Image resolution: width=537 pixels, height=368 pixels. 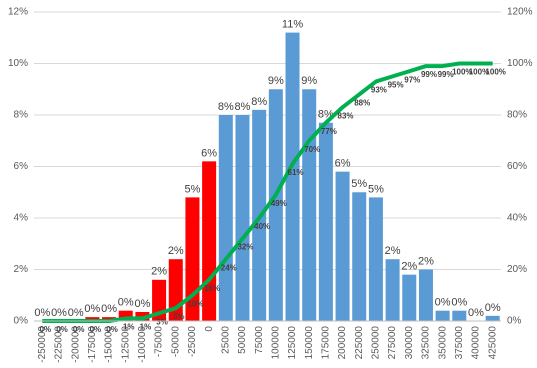 What do you see at coordinates (459, 343) in the screenshot?
I see `x-tick-label: 375000` at bounding box center [459, 343].